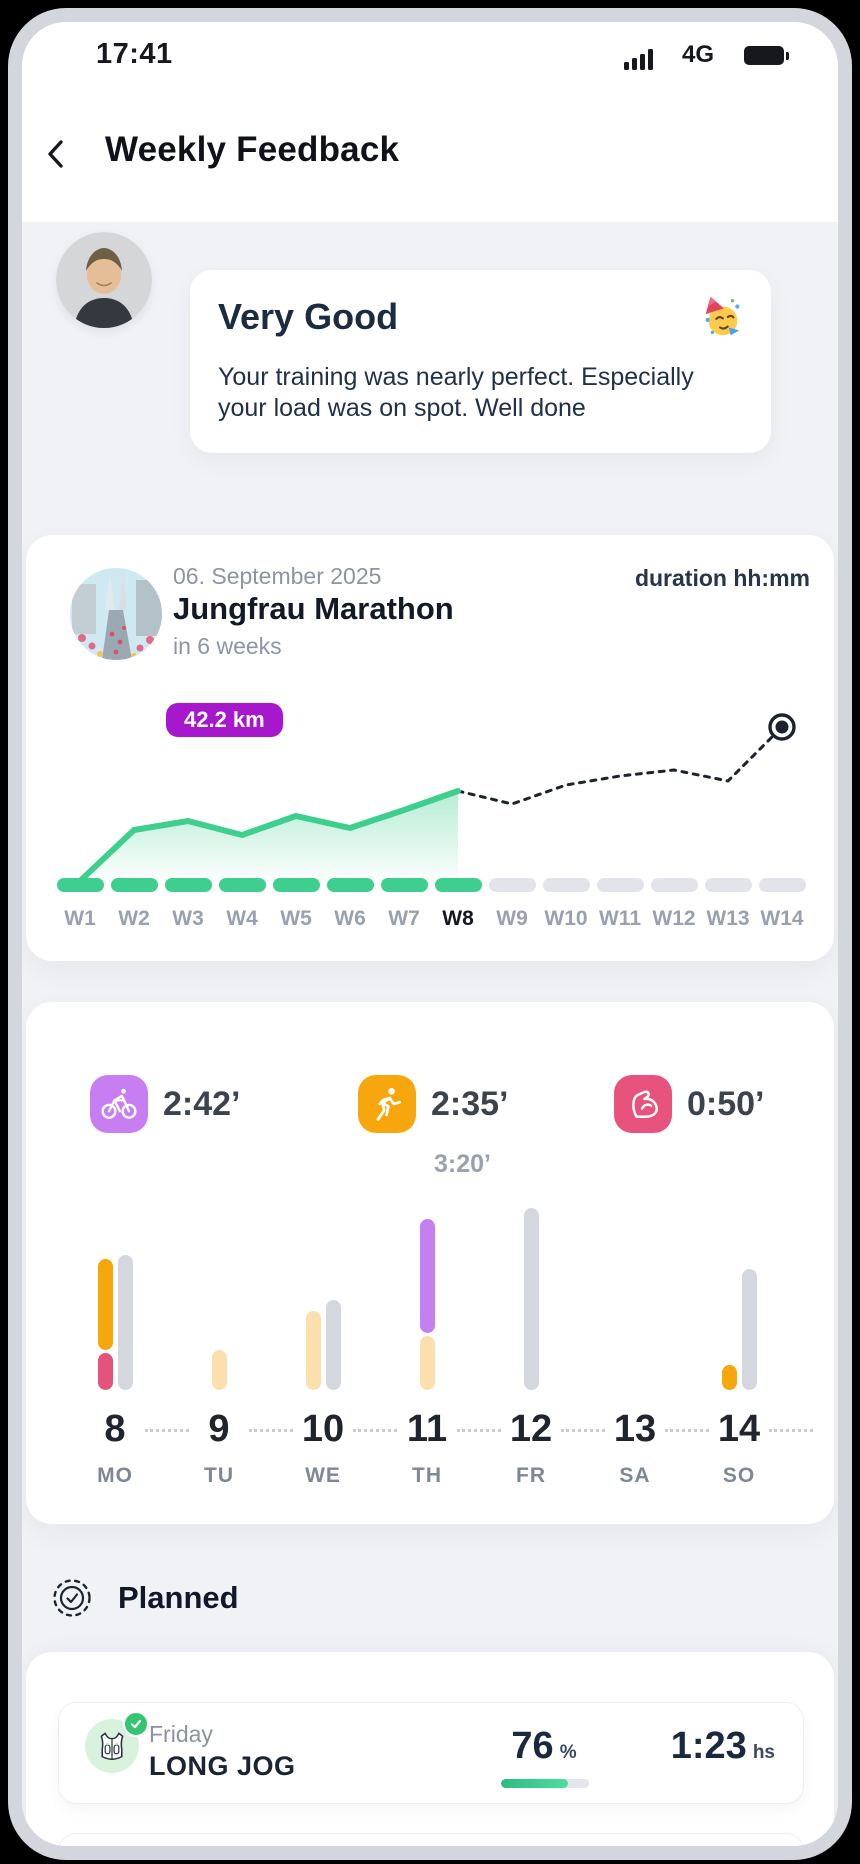 The image size is (860, 1864). I want to click on completion-unit: %, so click(568, 1752).